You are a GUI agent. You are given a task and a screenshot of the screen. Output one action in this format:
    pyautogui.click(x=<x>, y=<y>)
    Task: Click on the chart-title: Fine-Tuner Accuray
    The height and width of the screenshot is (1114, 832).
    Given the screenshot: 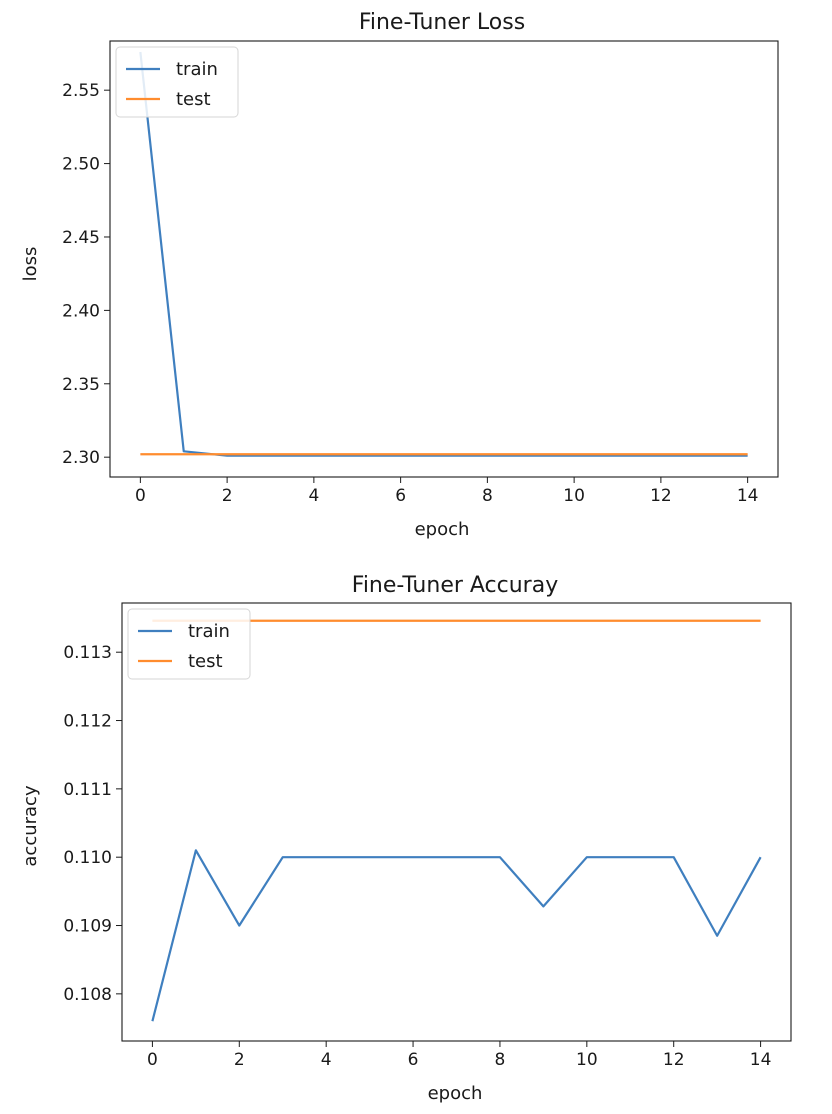 What is the action you would take?
    pyautogui.click(x=455, y=585)
    